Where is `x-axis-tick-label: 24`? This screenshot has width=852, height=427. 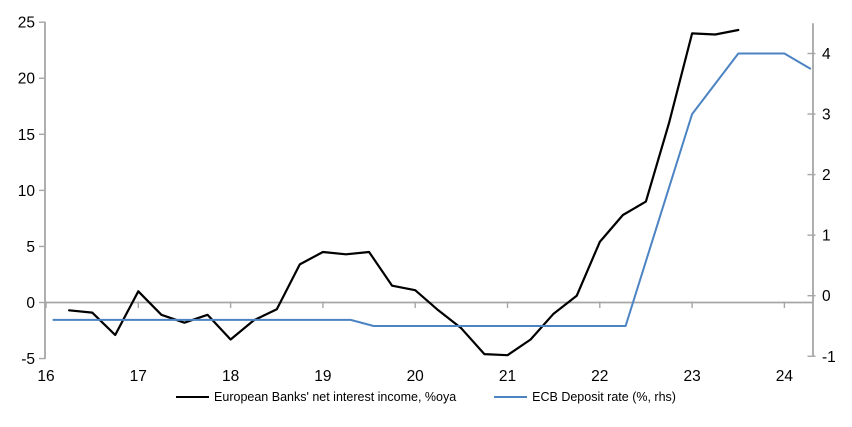
x-axis-tick-label: 24 is located at coordinates (785, 376).